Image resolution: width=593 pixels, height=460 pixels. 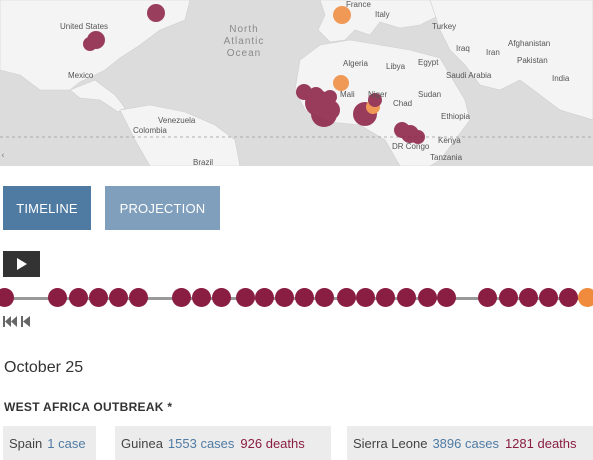 I want to click on label-kenya: Kenya, so click(x=449, y=140).